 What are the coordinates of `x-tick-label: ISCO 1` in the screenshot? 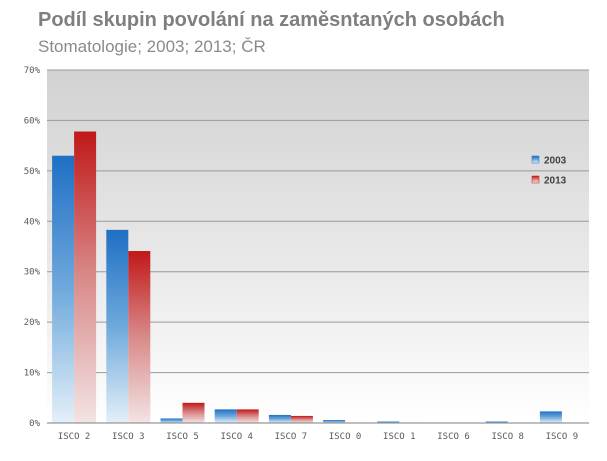 It's located at (399, 437).